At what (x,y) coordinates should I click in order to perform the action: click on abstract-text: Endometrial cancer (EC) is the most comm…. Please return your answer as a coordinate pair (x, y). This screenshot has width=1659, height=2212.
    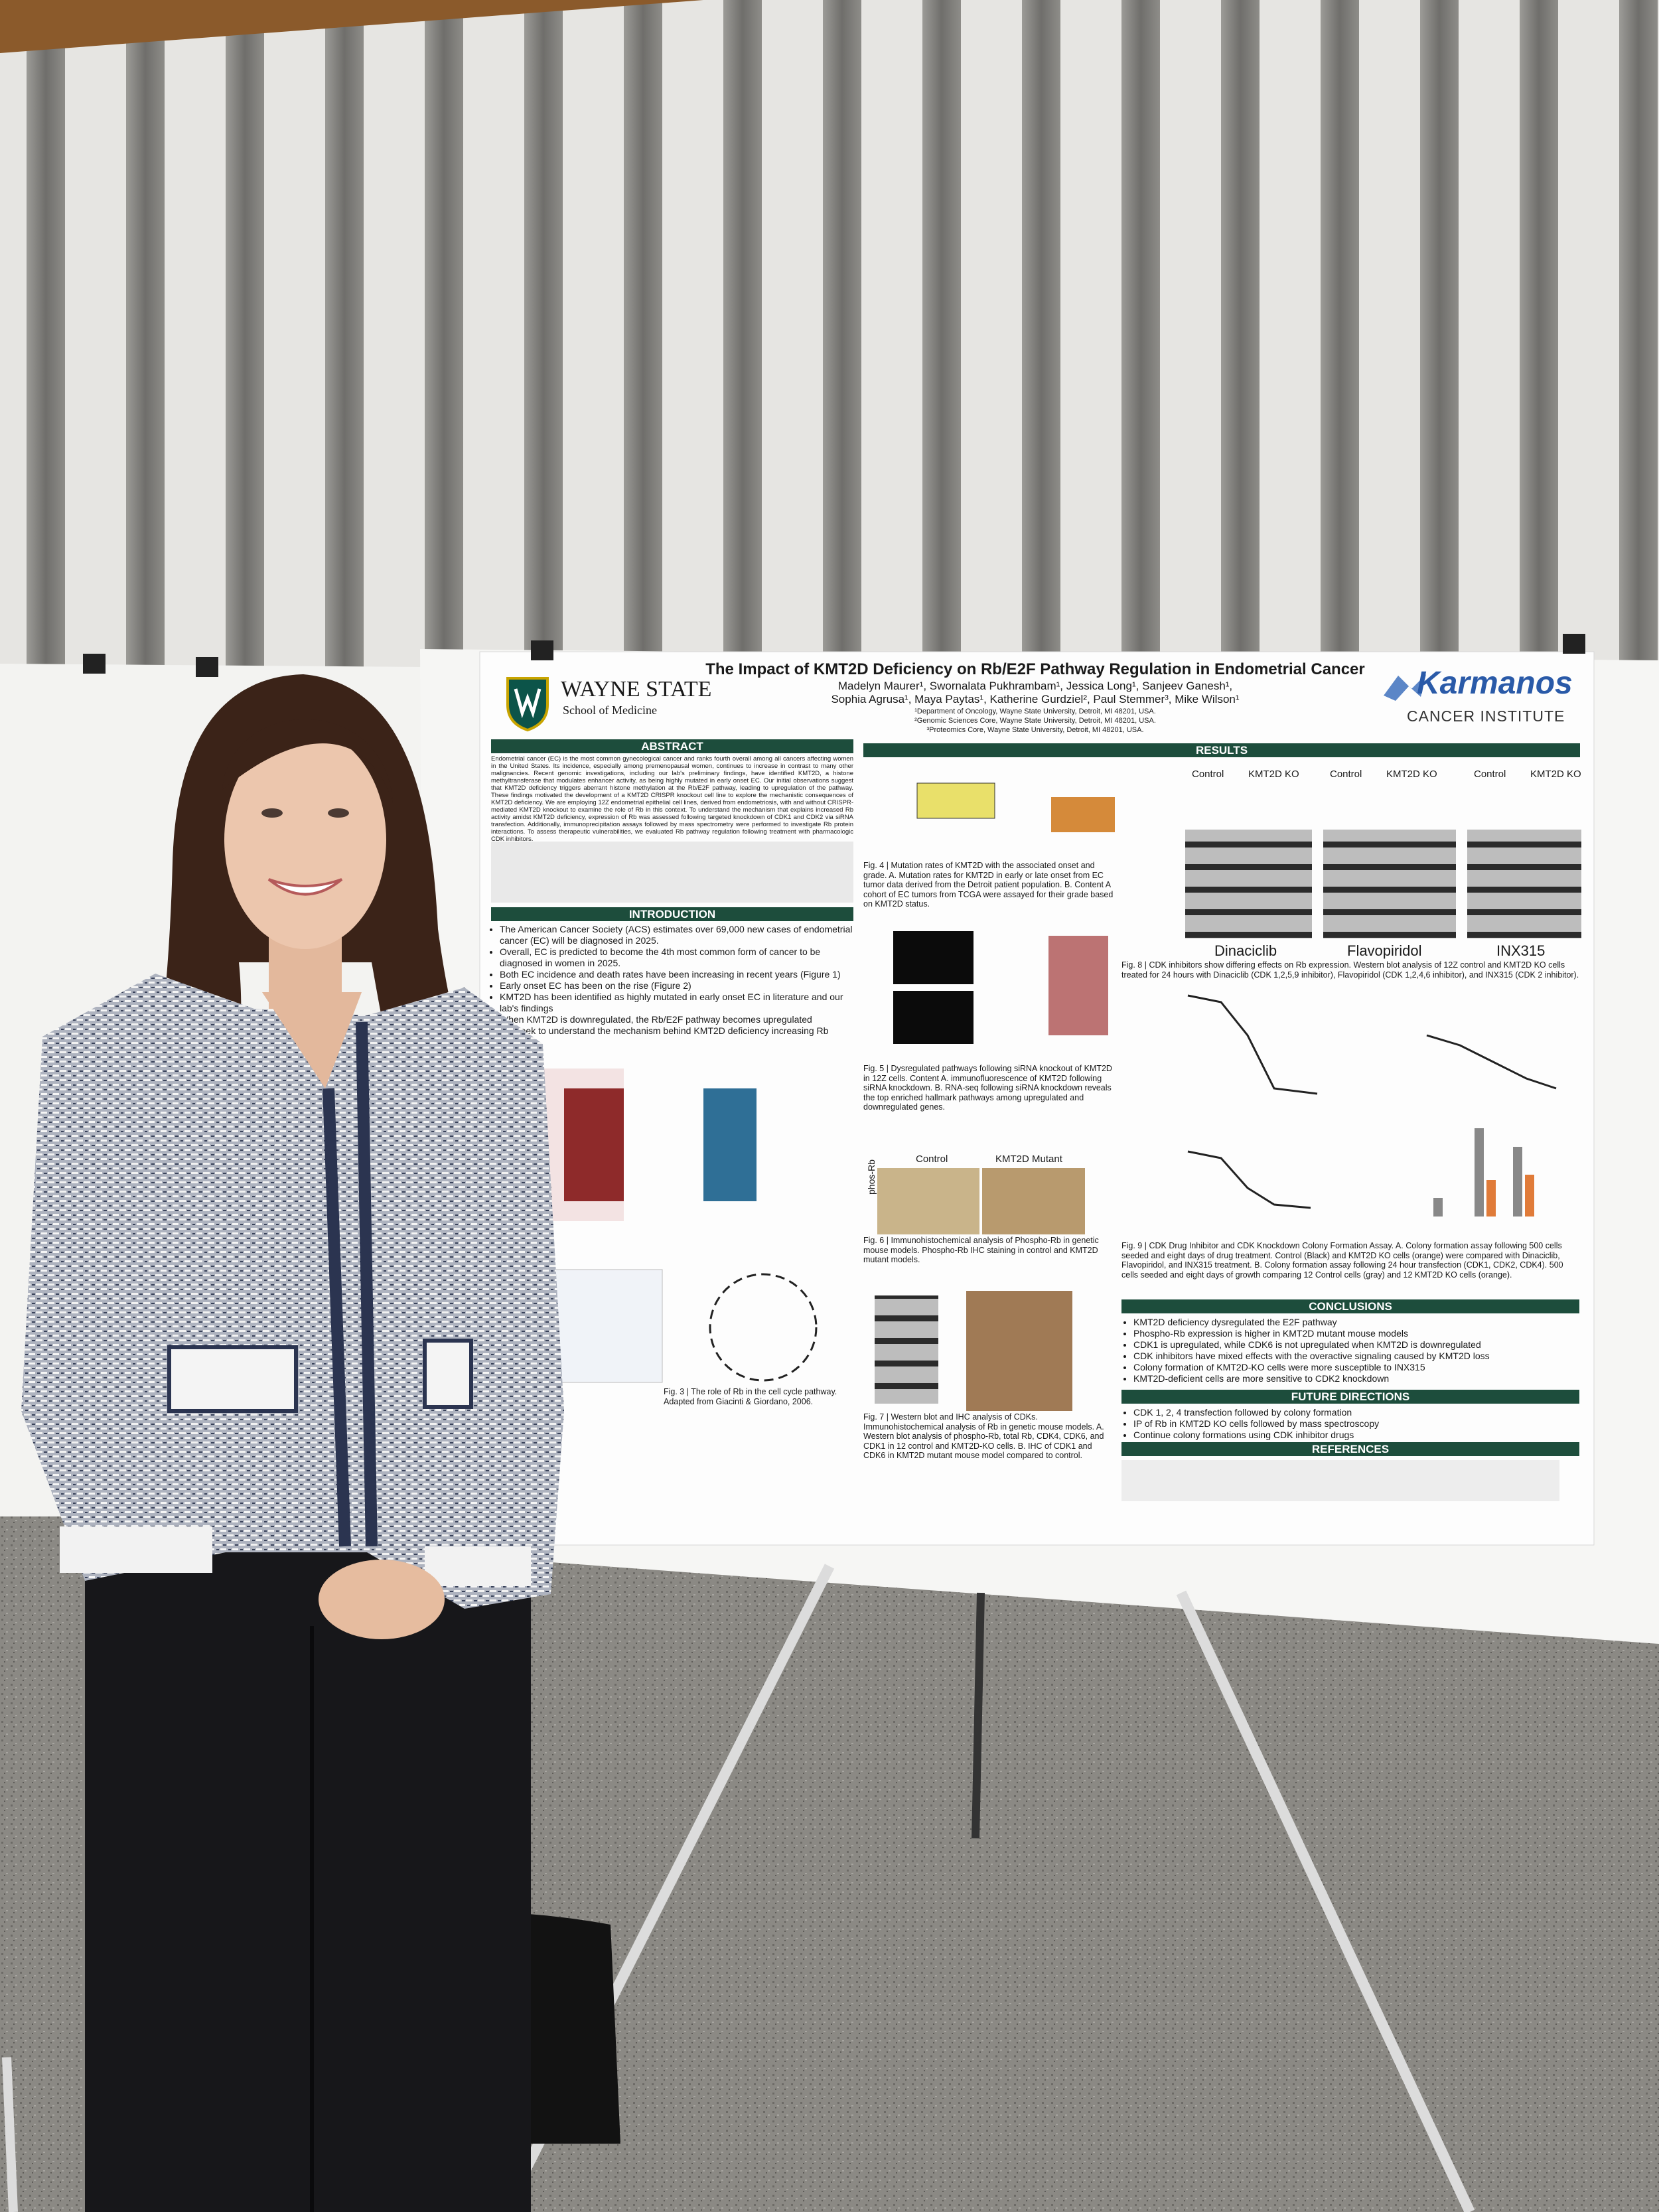
    Looking at the image, I should click on (672, 799).